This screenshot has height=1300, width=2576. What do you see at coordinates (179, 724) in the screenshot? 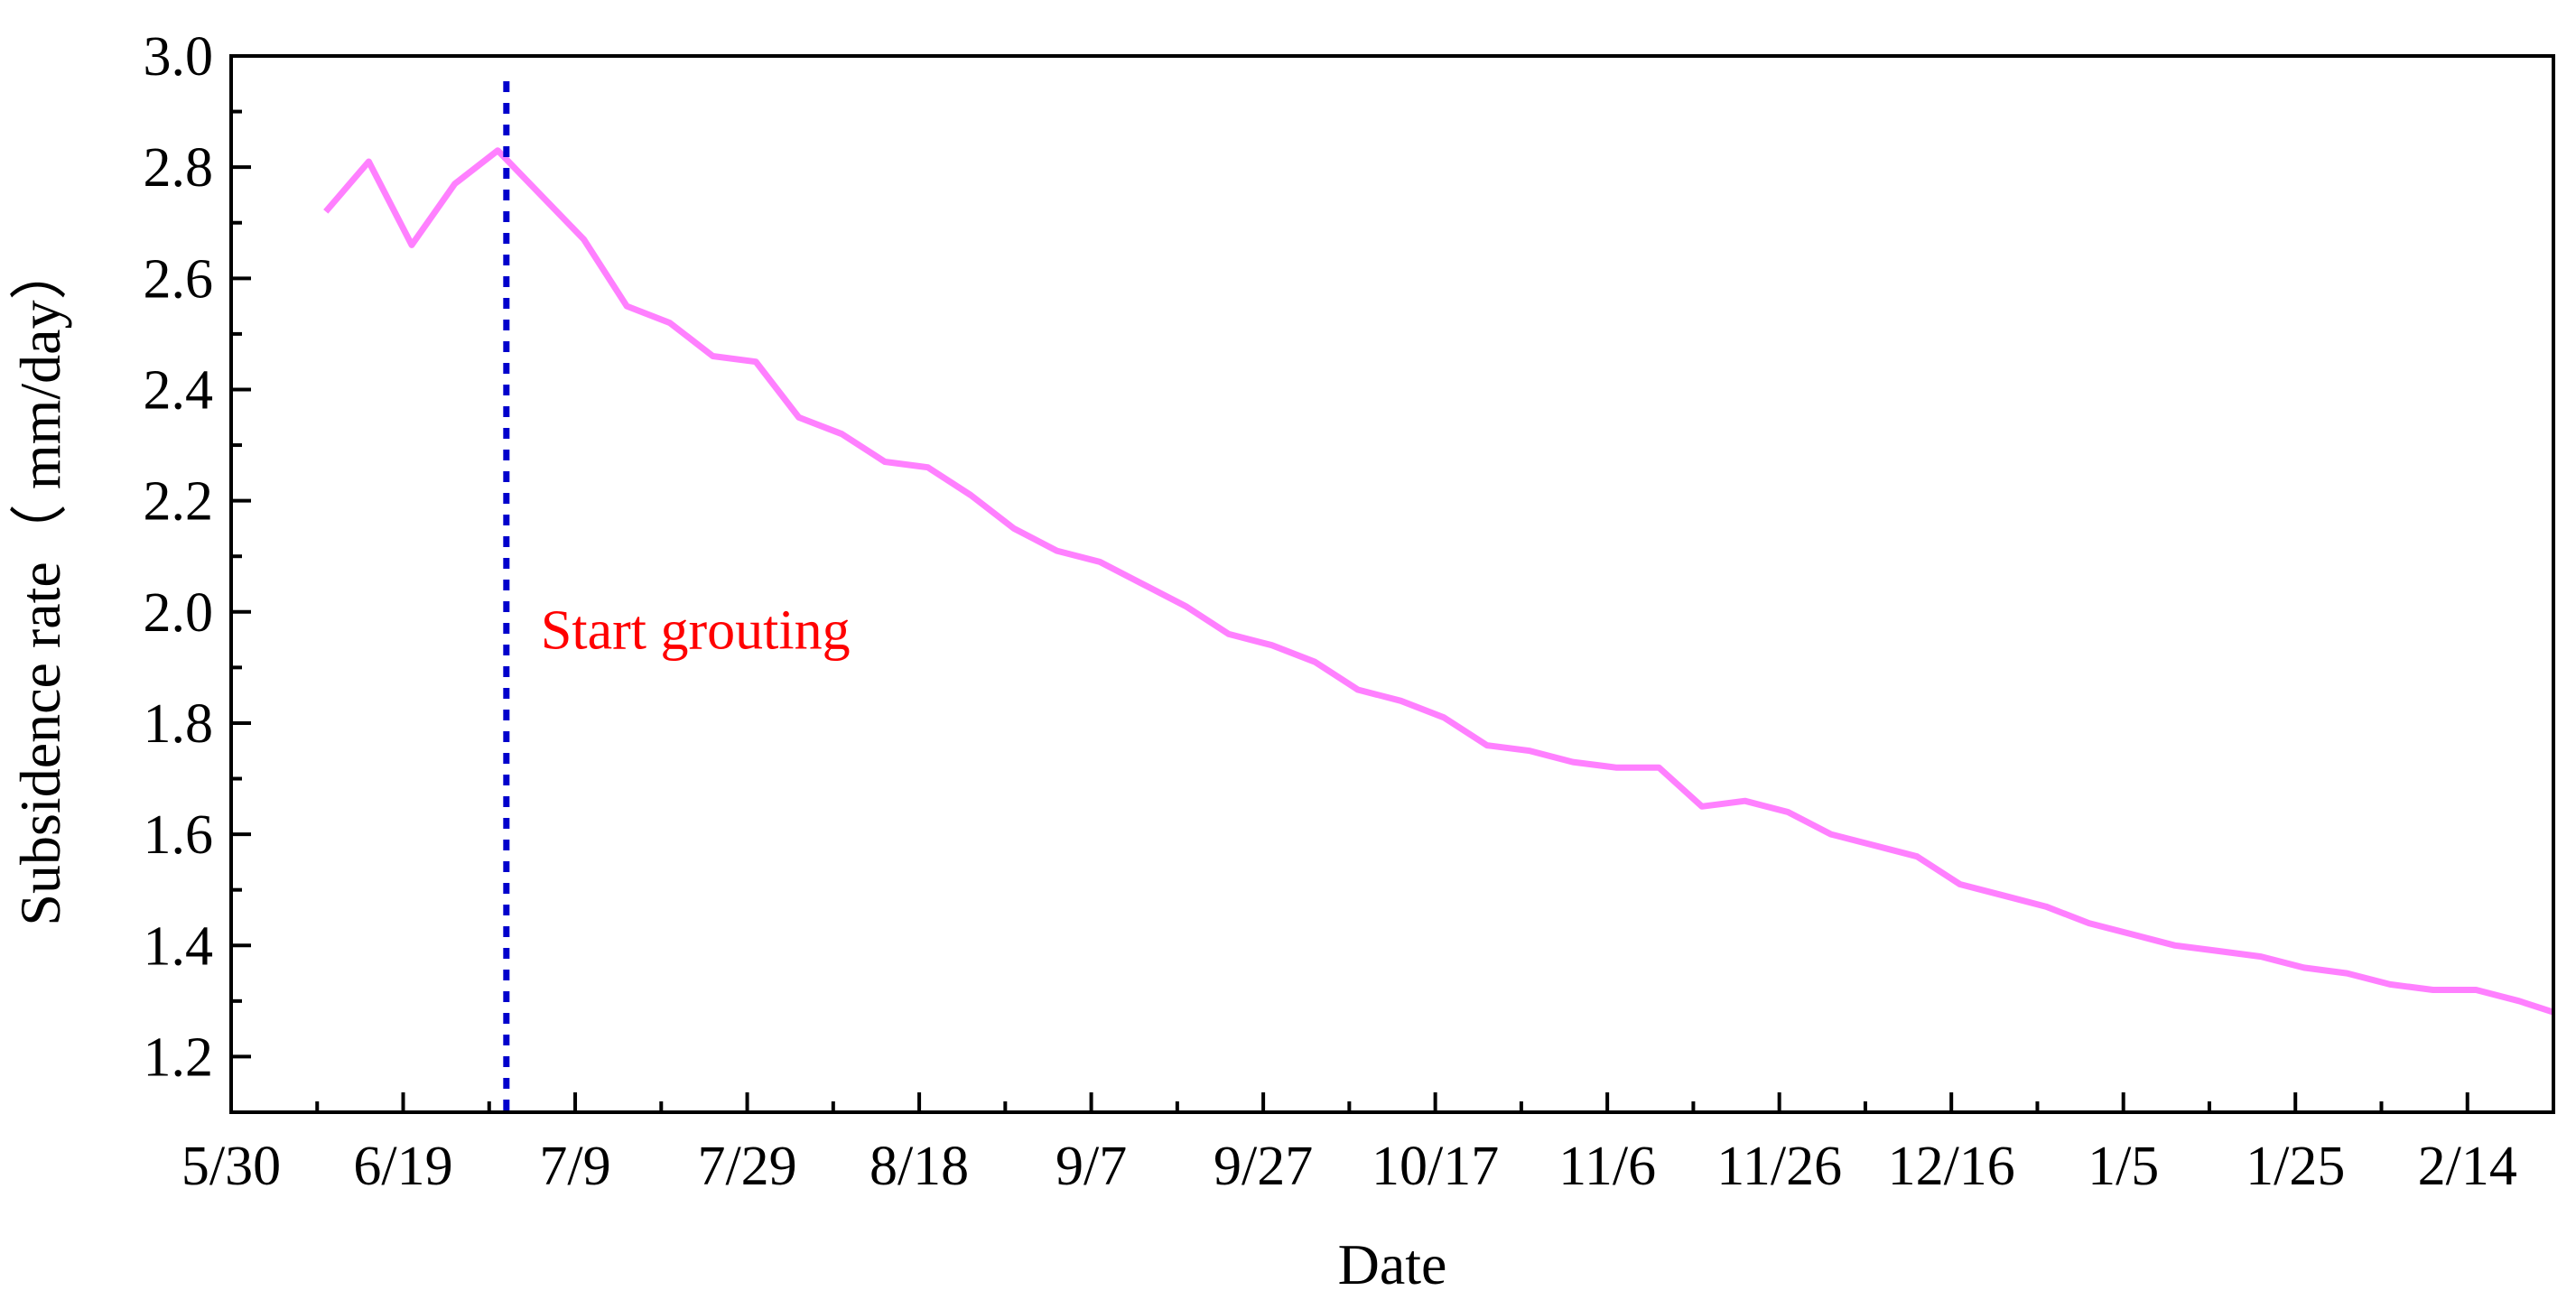
I see `y-tick-label: 1.8` at bounding box center [179, 724].